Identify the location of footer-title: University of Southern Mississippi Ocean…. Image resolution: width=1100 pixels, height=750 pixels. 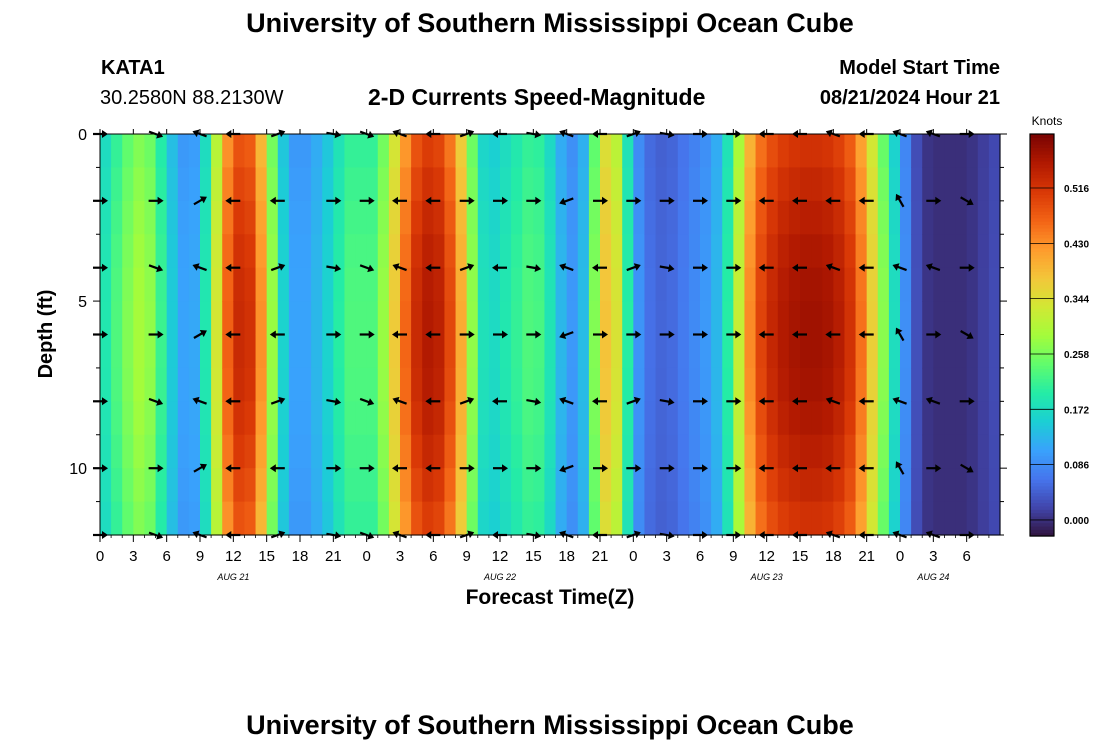
(550, 725).